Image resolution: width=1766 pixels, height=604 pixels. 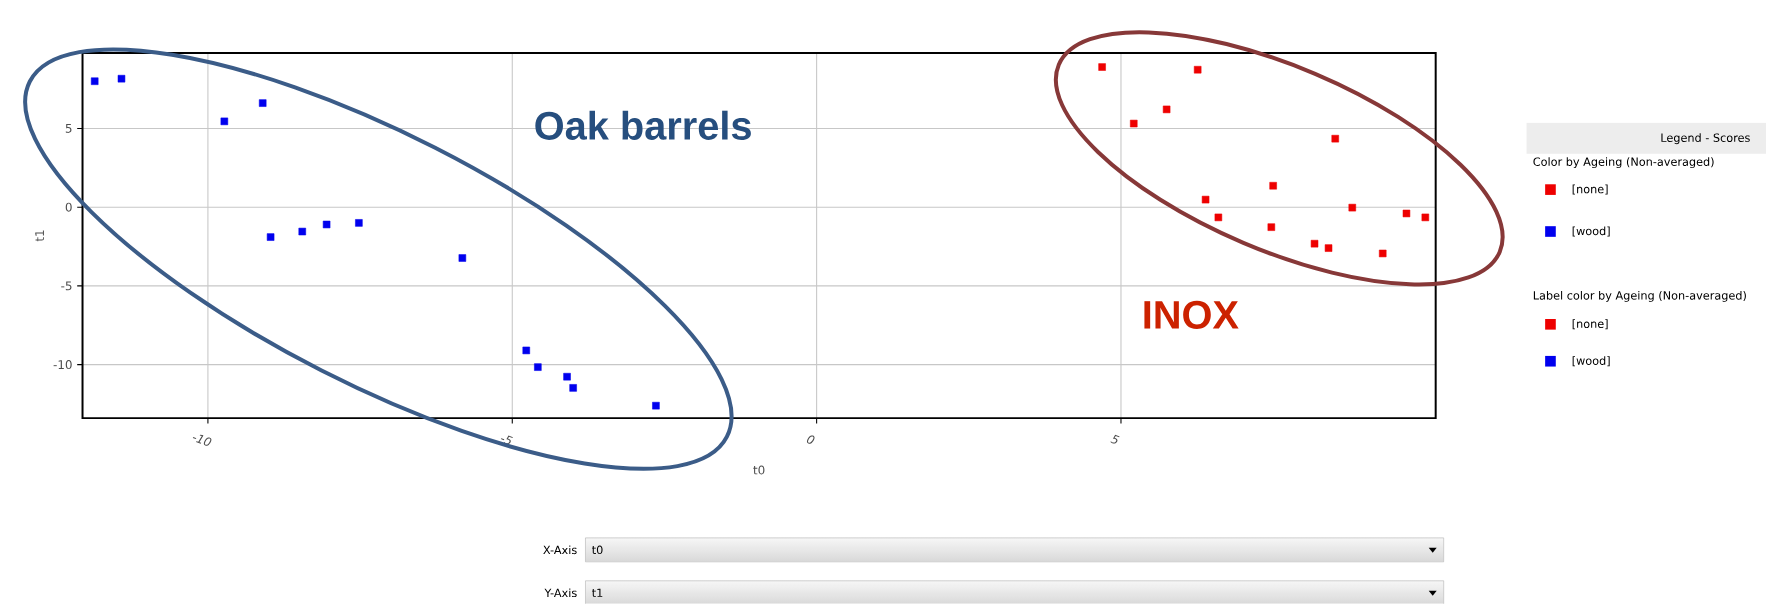 What do you see at coordinates (506, 440) in the screenshot?
I see `x-tick-label: -5` at bounding box center [506, 440].